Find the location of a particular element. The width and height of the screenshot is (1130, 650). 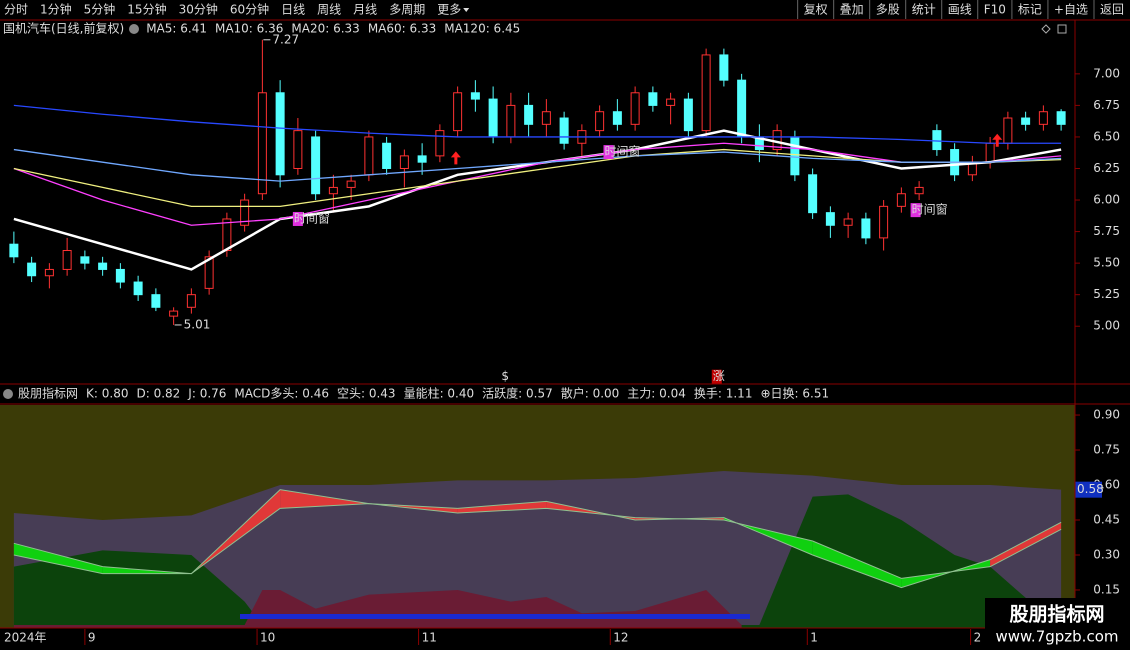

toolbar-button: 统计 is located at coordinates (924, 10).